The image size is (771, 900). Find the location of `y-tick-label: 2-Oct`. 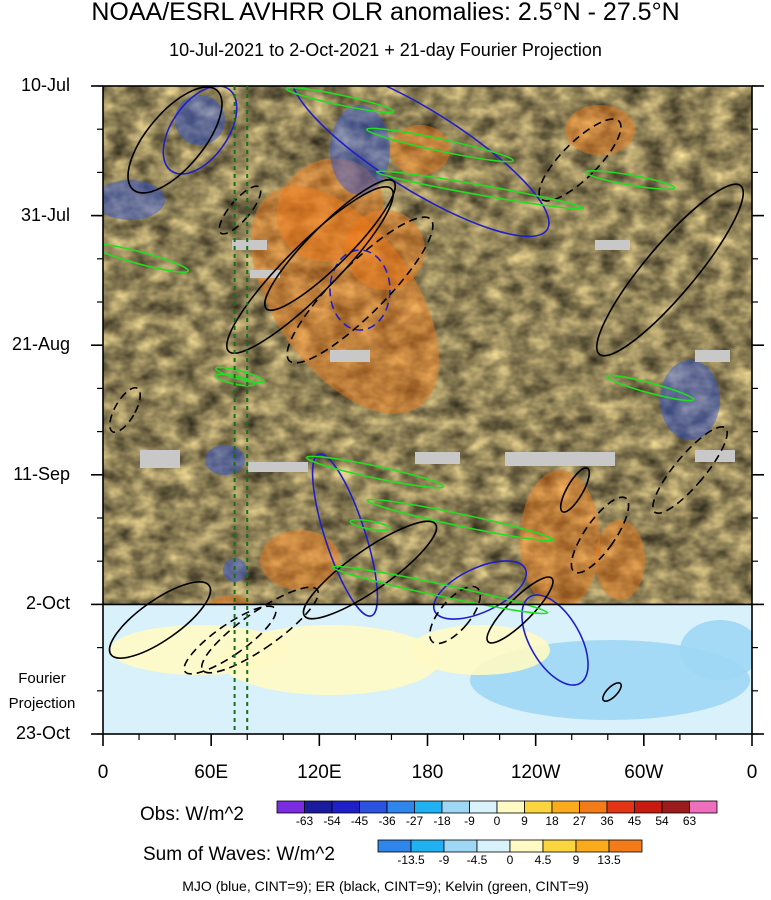

y-tick-label: 2-Oct is located at coordinates (47, 603).